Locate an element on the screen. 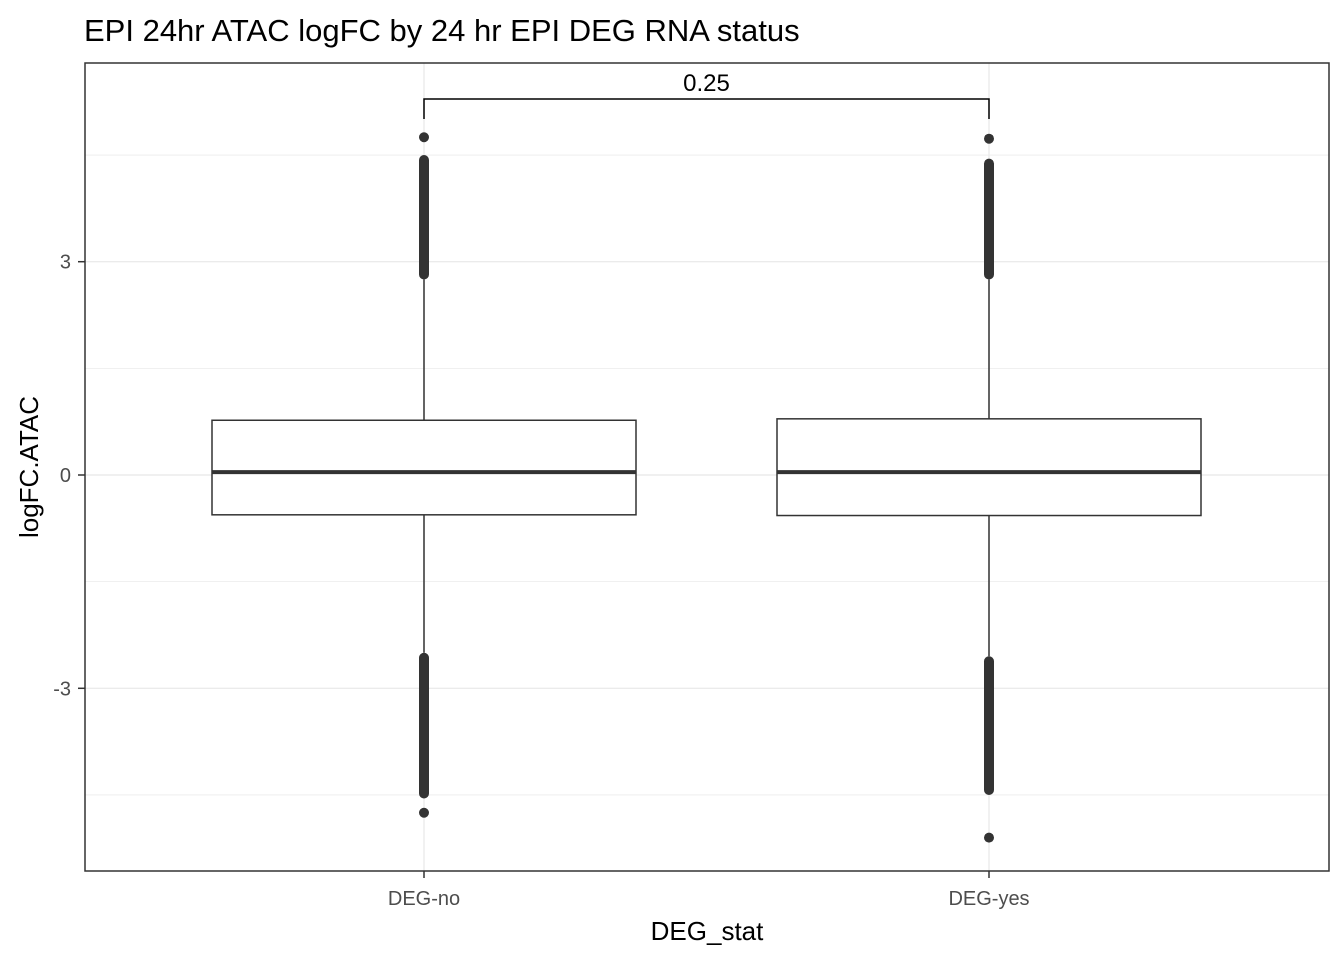  p-value-label: 0.25 is located at coordinates (706, 83).